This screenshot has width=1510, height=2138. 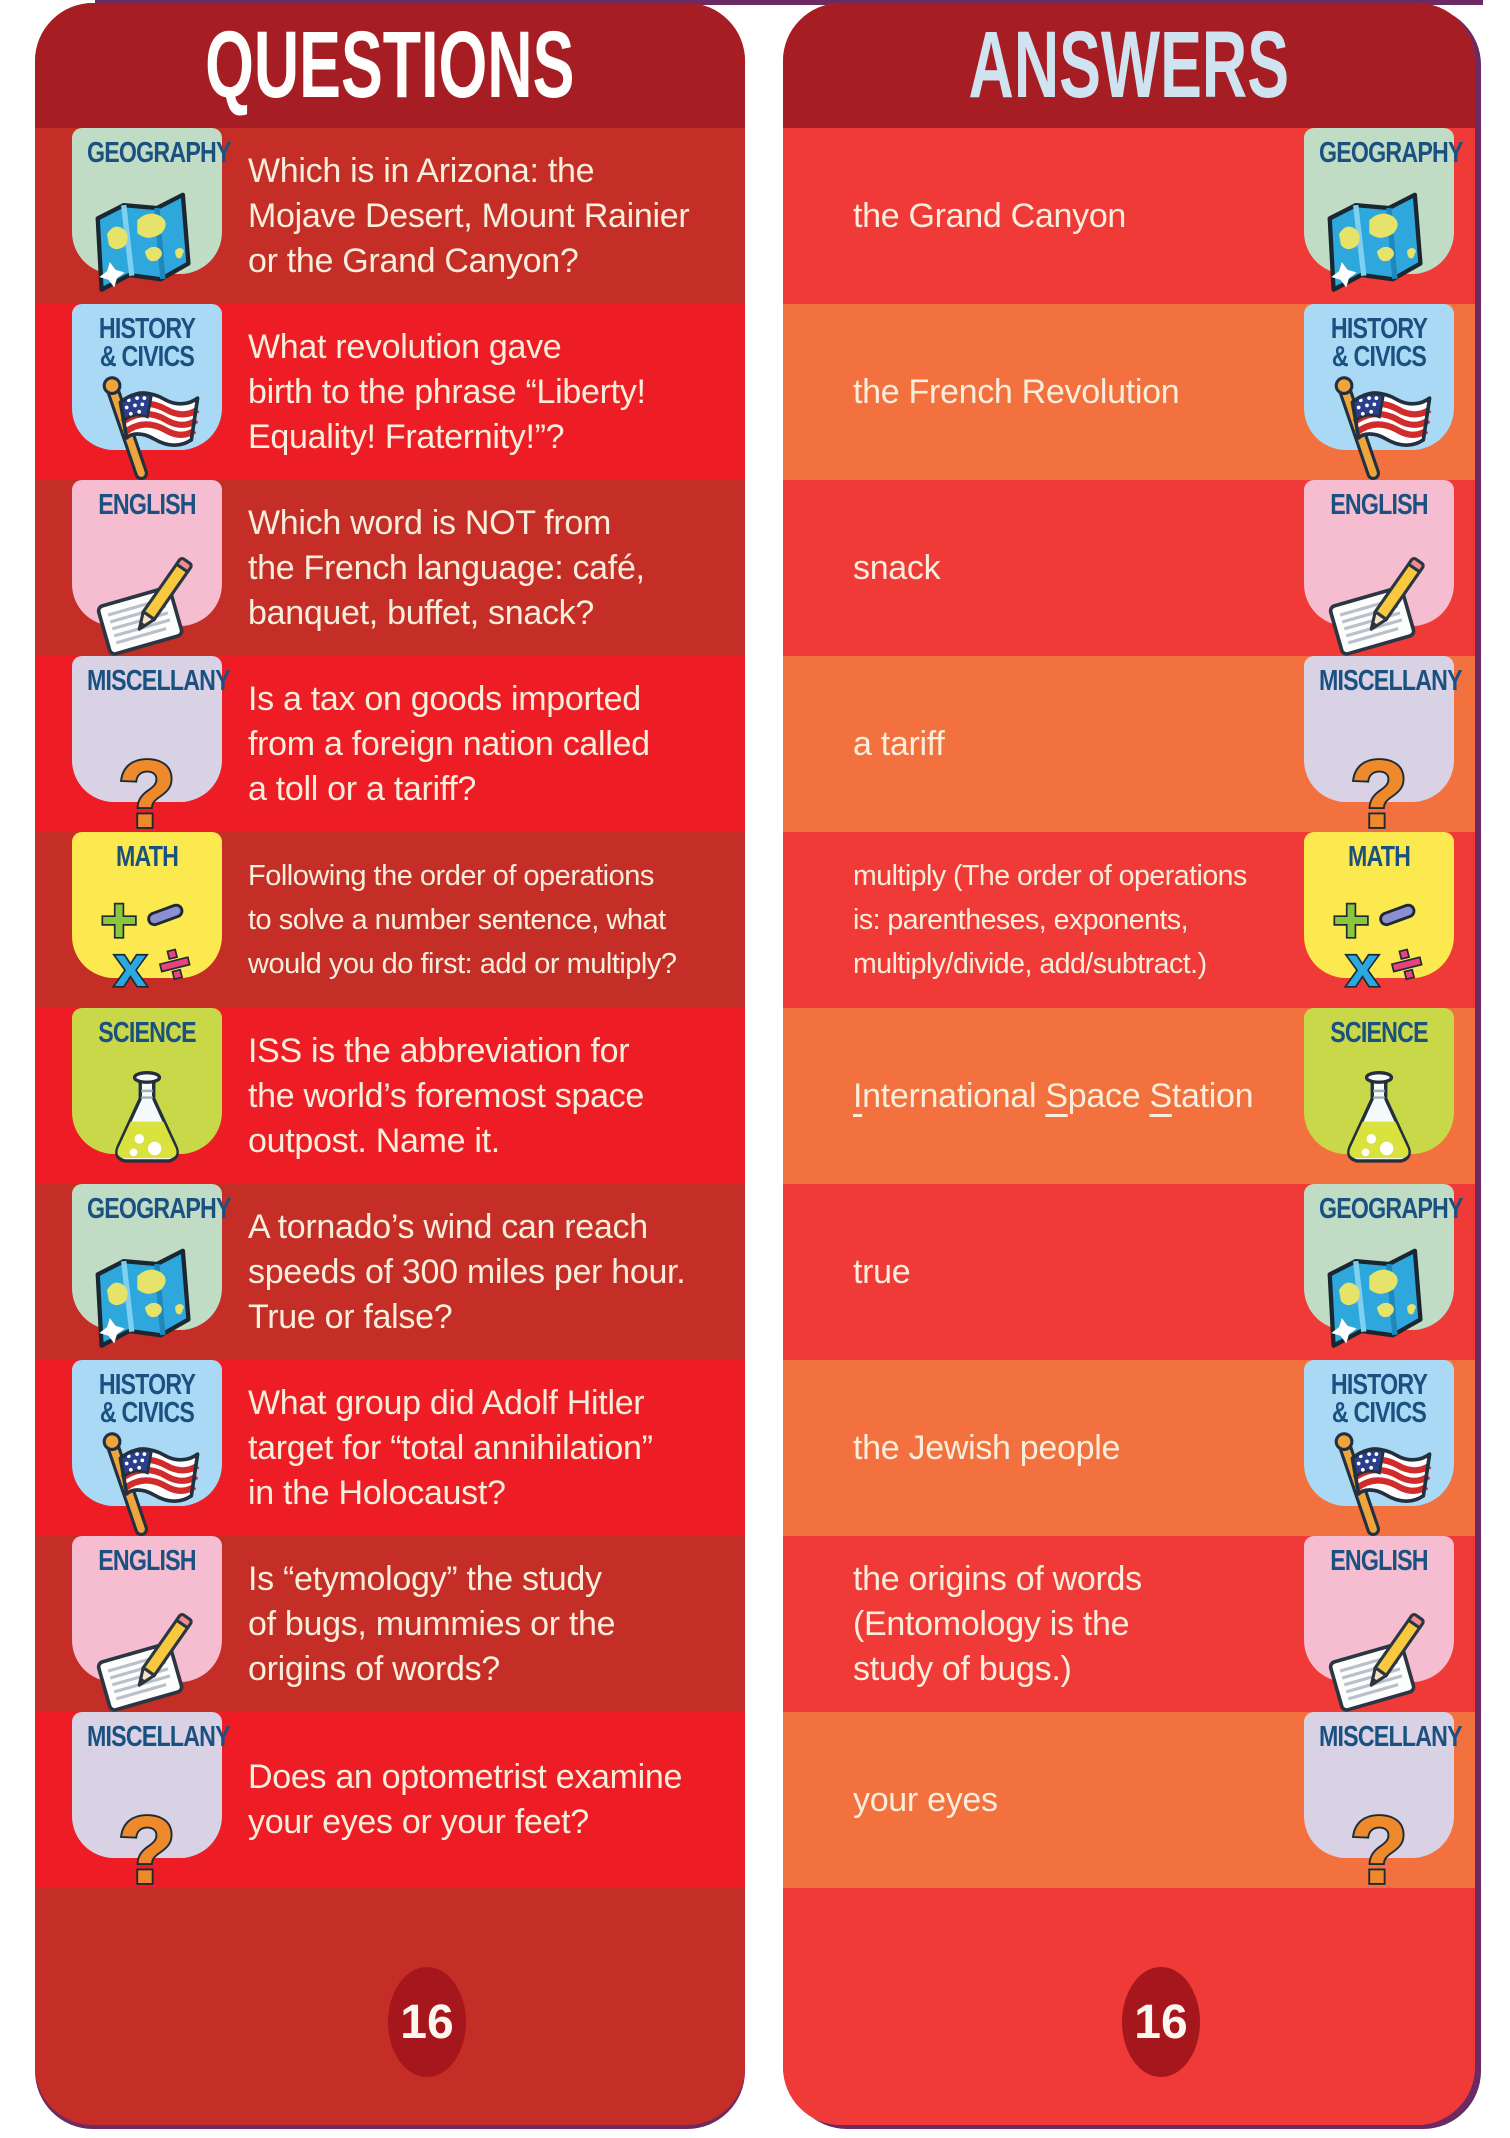 What do you see at coordinates (1108, 1095) in the screenshot?
I see `answer-text-segment: pace` at bounding box center [1108, 1095].